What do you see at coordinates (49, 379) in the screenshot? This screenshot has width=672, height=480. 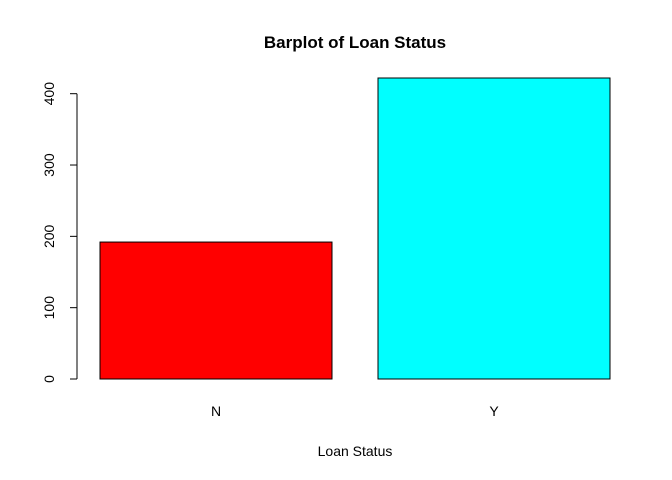 I see `y-tick-label-0: 0` at bounding box center [49, 379].